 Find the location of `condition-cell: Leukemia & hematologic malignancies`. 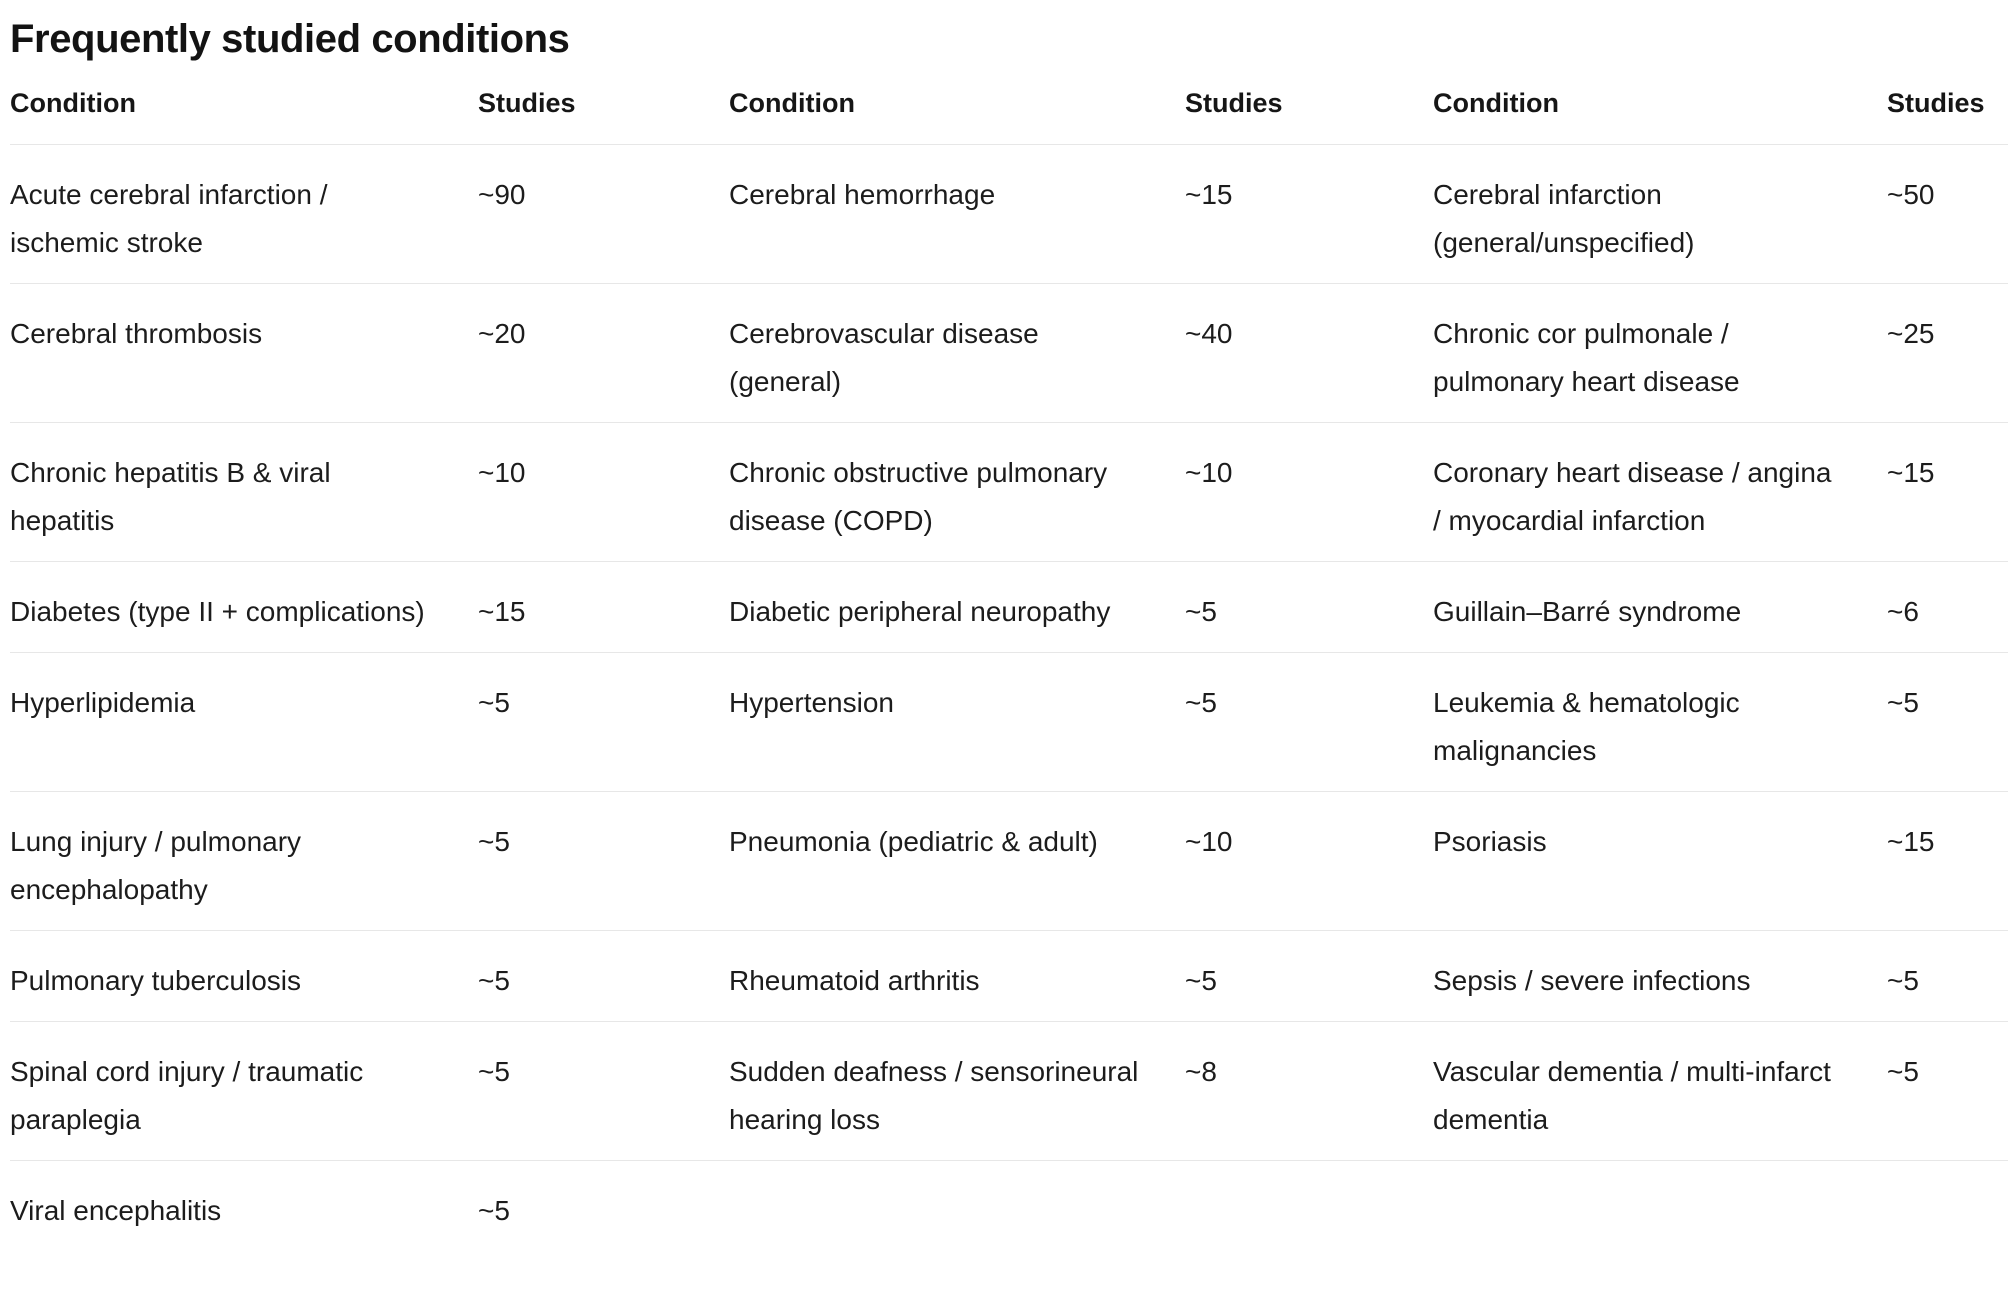

condition-cell: Leukemia & hematologic malignancies is located at coordinates (1660, 722).